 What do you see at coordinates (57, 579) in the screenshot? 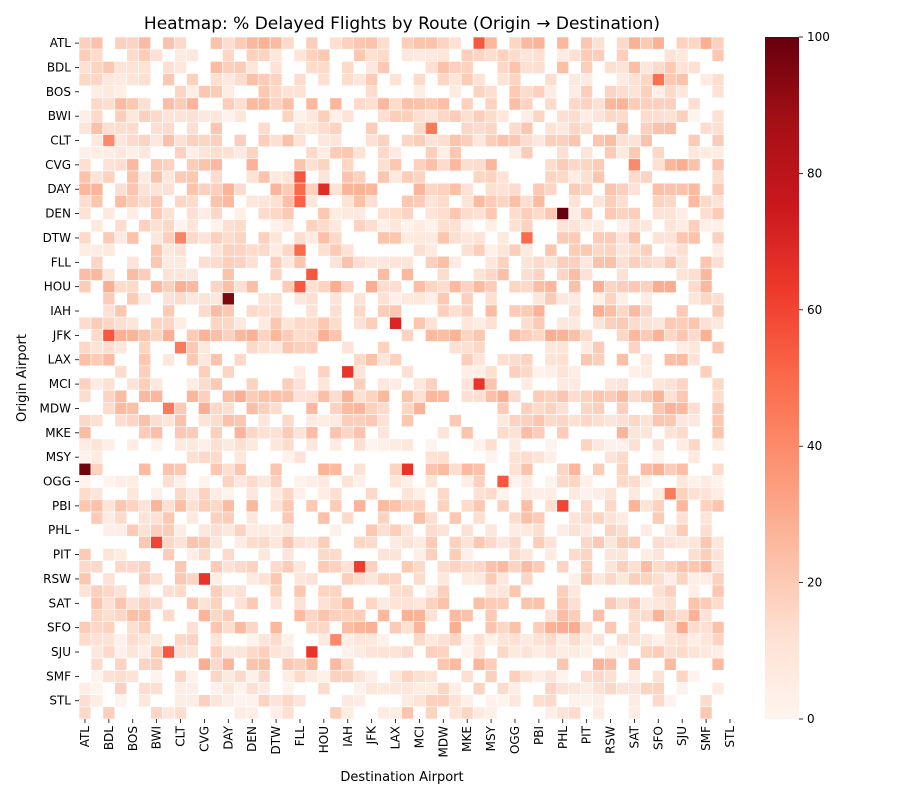
I see `y-tick-label: RSW` at bounding box center [57, 579].